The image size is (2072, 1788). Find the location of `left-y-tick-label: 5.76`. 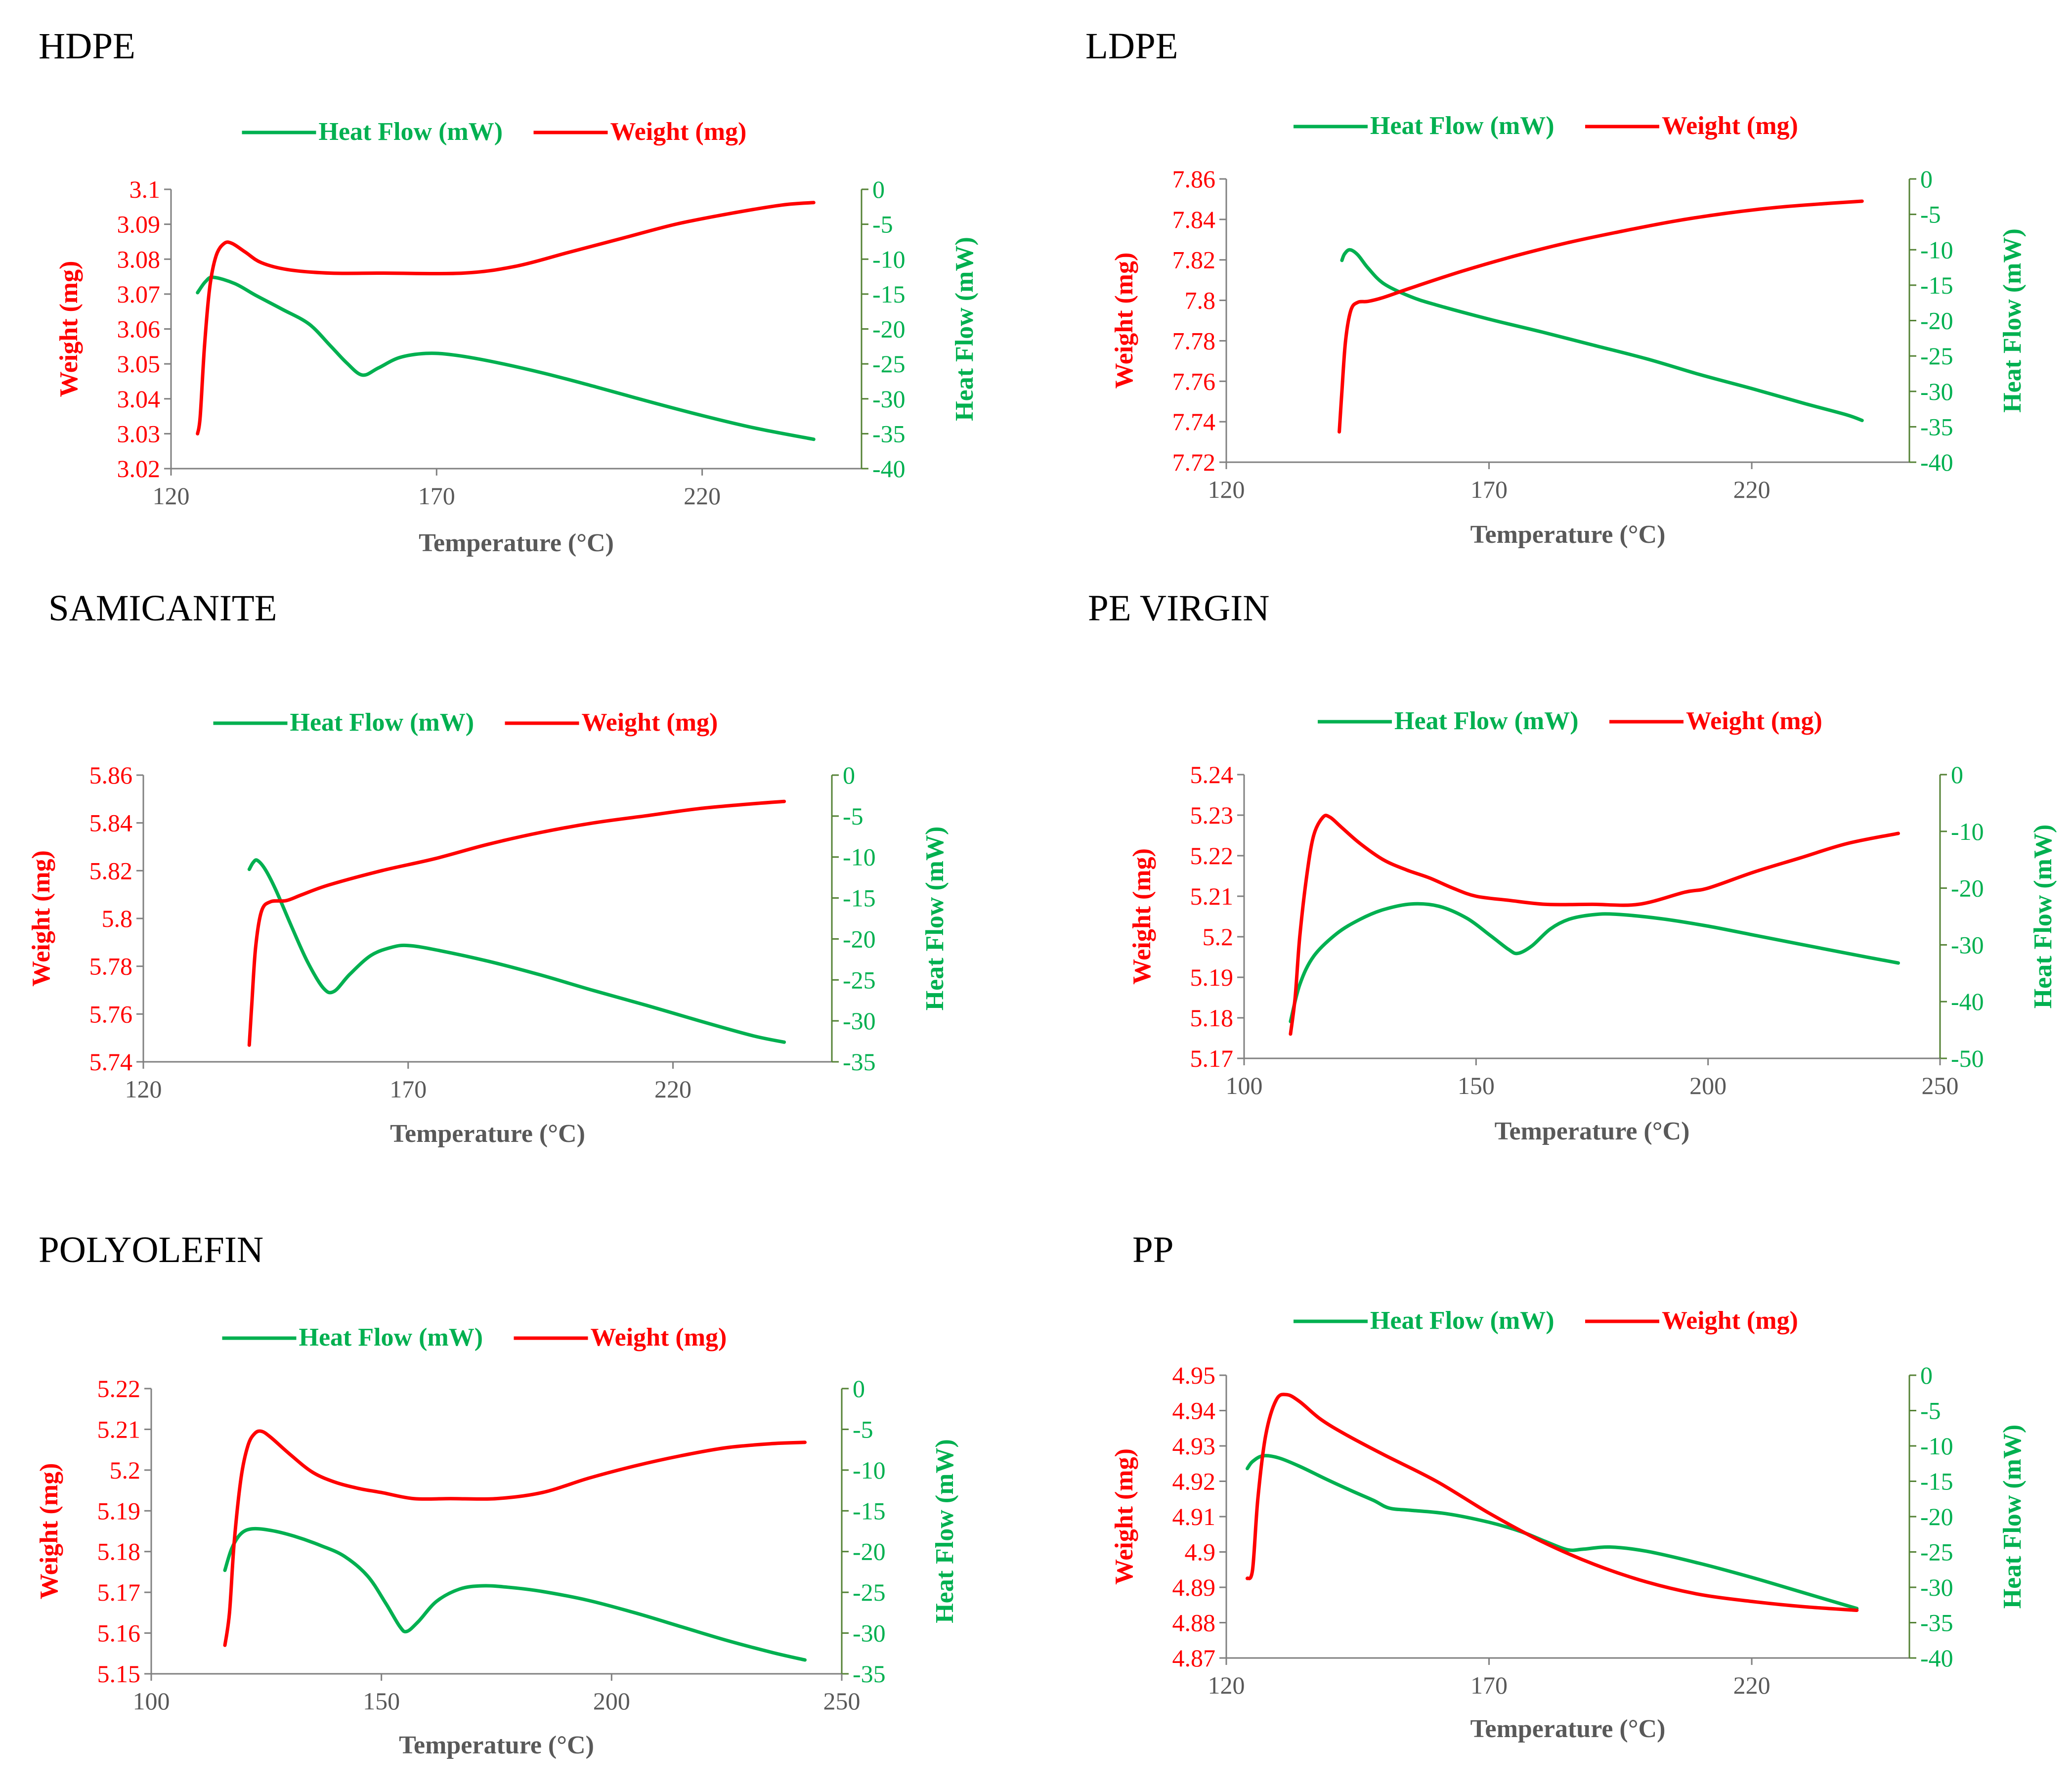

left-y-tick-label: 5.76 is located at coordinates (111, 1014).